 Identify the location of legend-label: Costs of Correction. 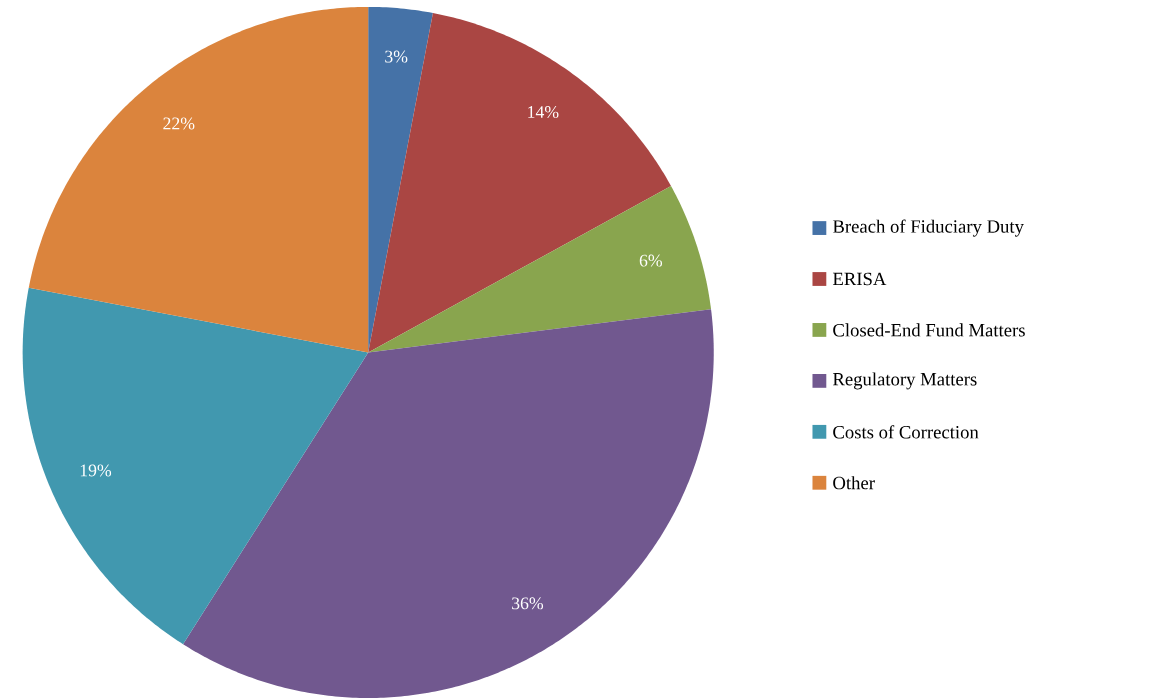
(906, 432).